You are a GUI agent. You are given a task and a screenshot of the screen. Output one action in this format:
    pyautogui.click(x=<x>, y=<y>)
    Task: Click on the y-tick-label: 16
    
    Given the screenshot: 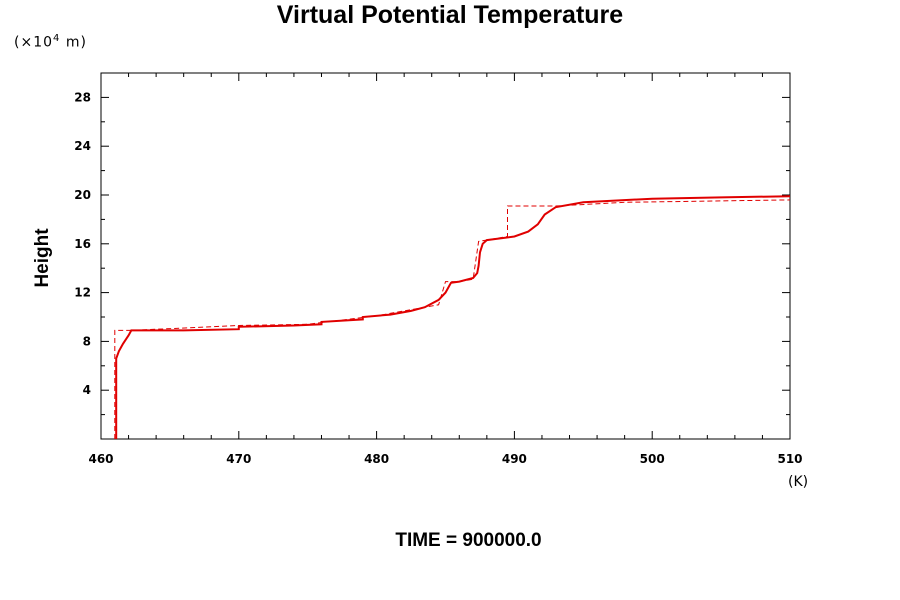 What is the action you would take?
    pyautogui.click(x=82, y=244)
    